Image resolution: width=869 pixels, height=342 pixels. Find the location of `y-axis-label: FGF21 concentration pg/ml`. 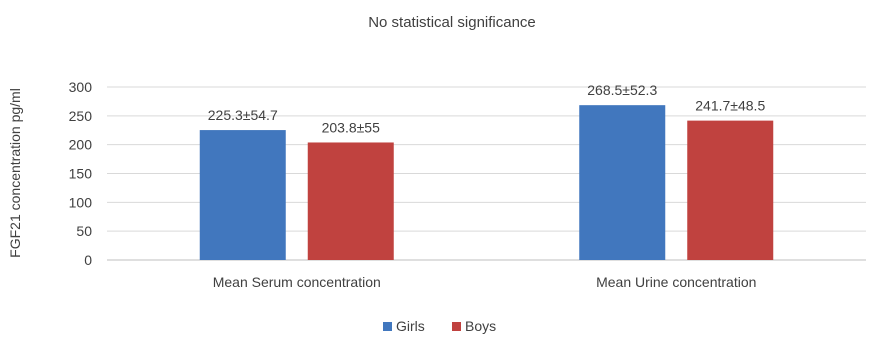

y-axis-label: FGF21 concentration pg/ml is located at coordinates (15, 173).